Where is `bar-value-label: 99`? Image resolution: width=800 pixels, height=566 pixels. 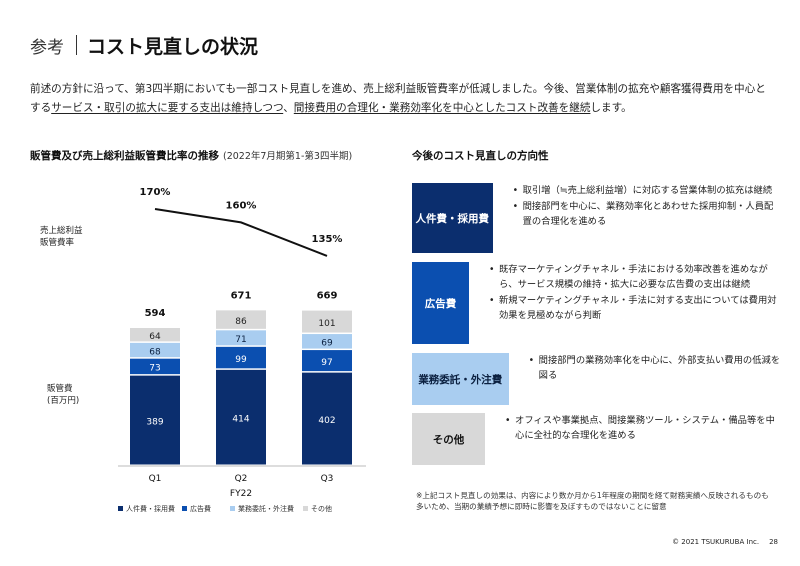 bar-value-label: 99 is located at coordinates (241, 360).